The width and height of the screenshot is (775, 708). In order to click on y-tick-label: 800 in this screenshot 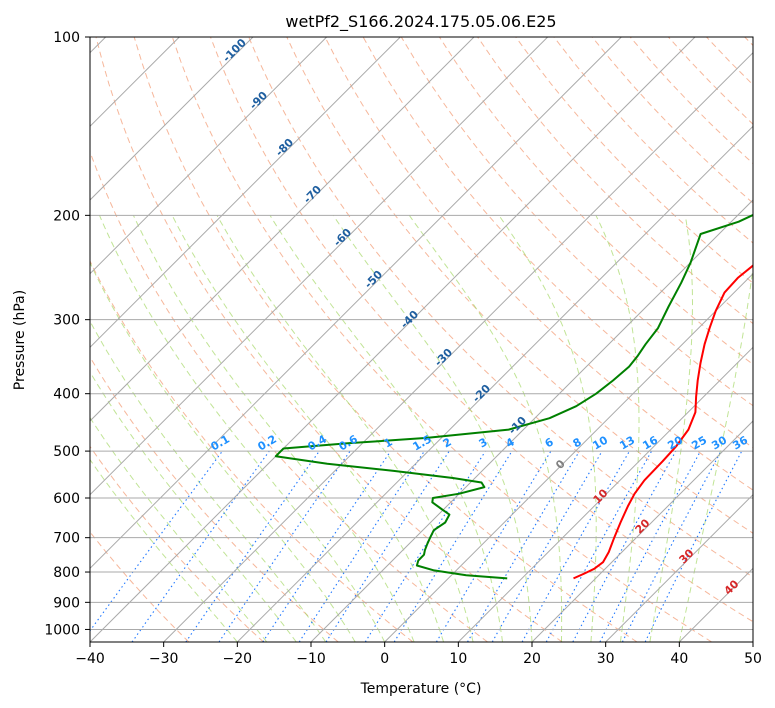, I will do `click(66, 573)`.